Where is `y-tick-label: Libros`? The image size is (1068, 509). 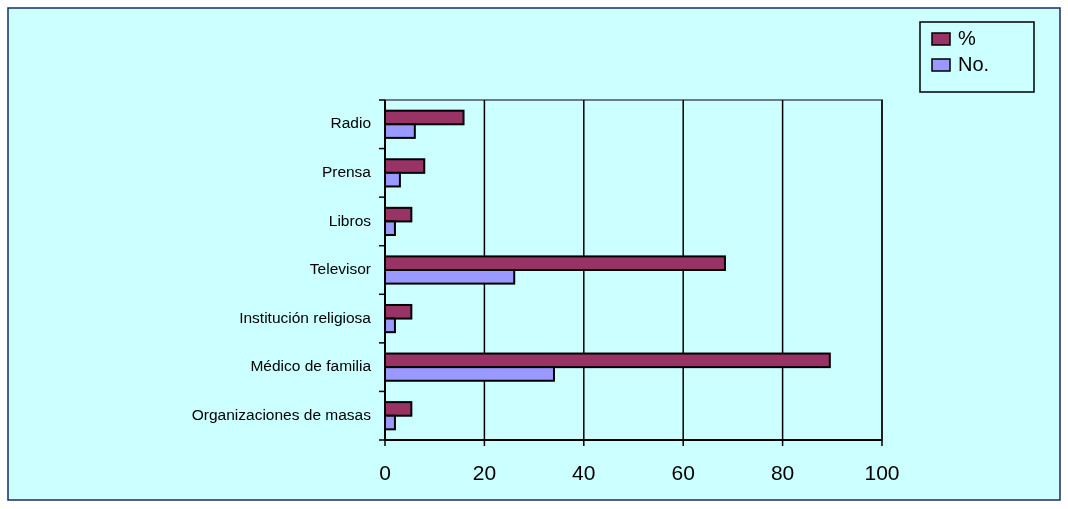
y-tick-label: Libros is located at coordinates (350, 220).